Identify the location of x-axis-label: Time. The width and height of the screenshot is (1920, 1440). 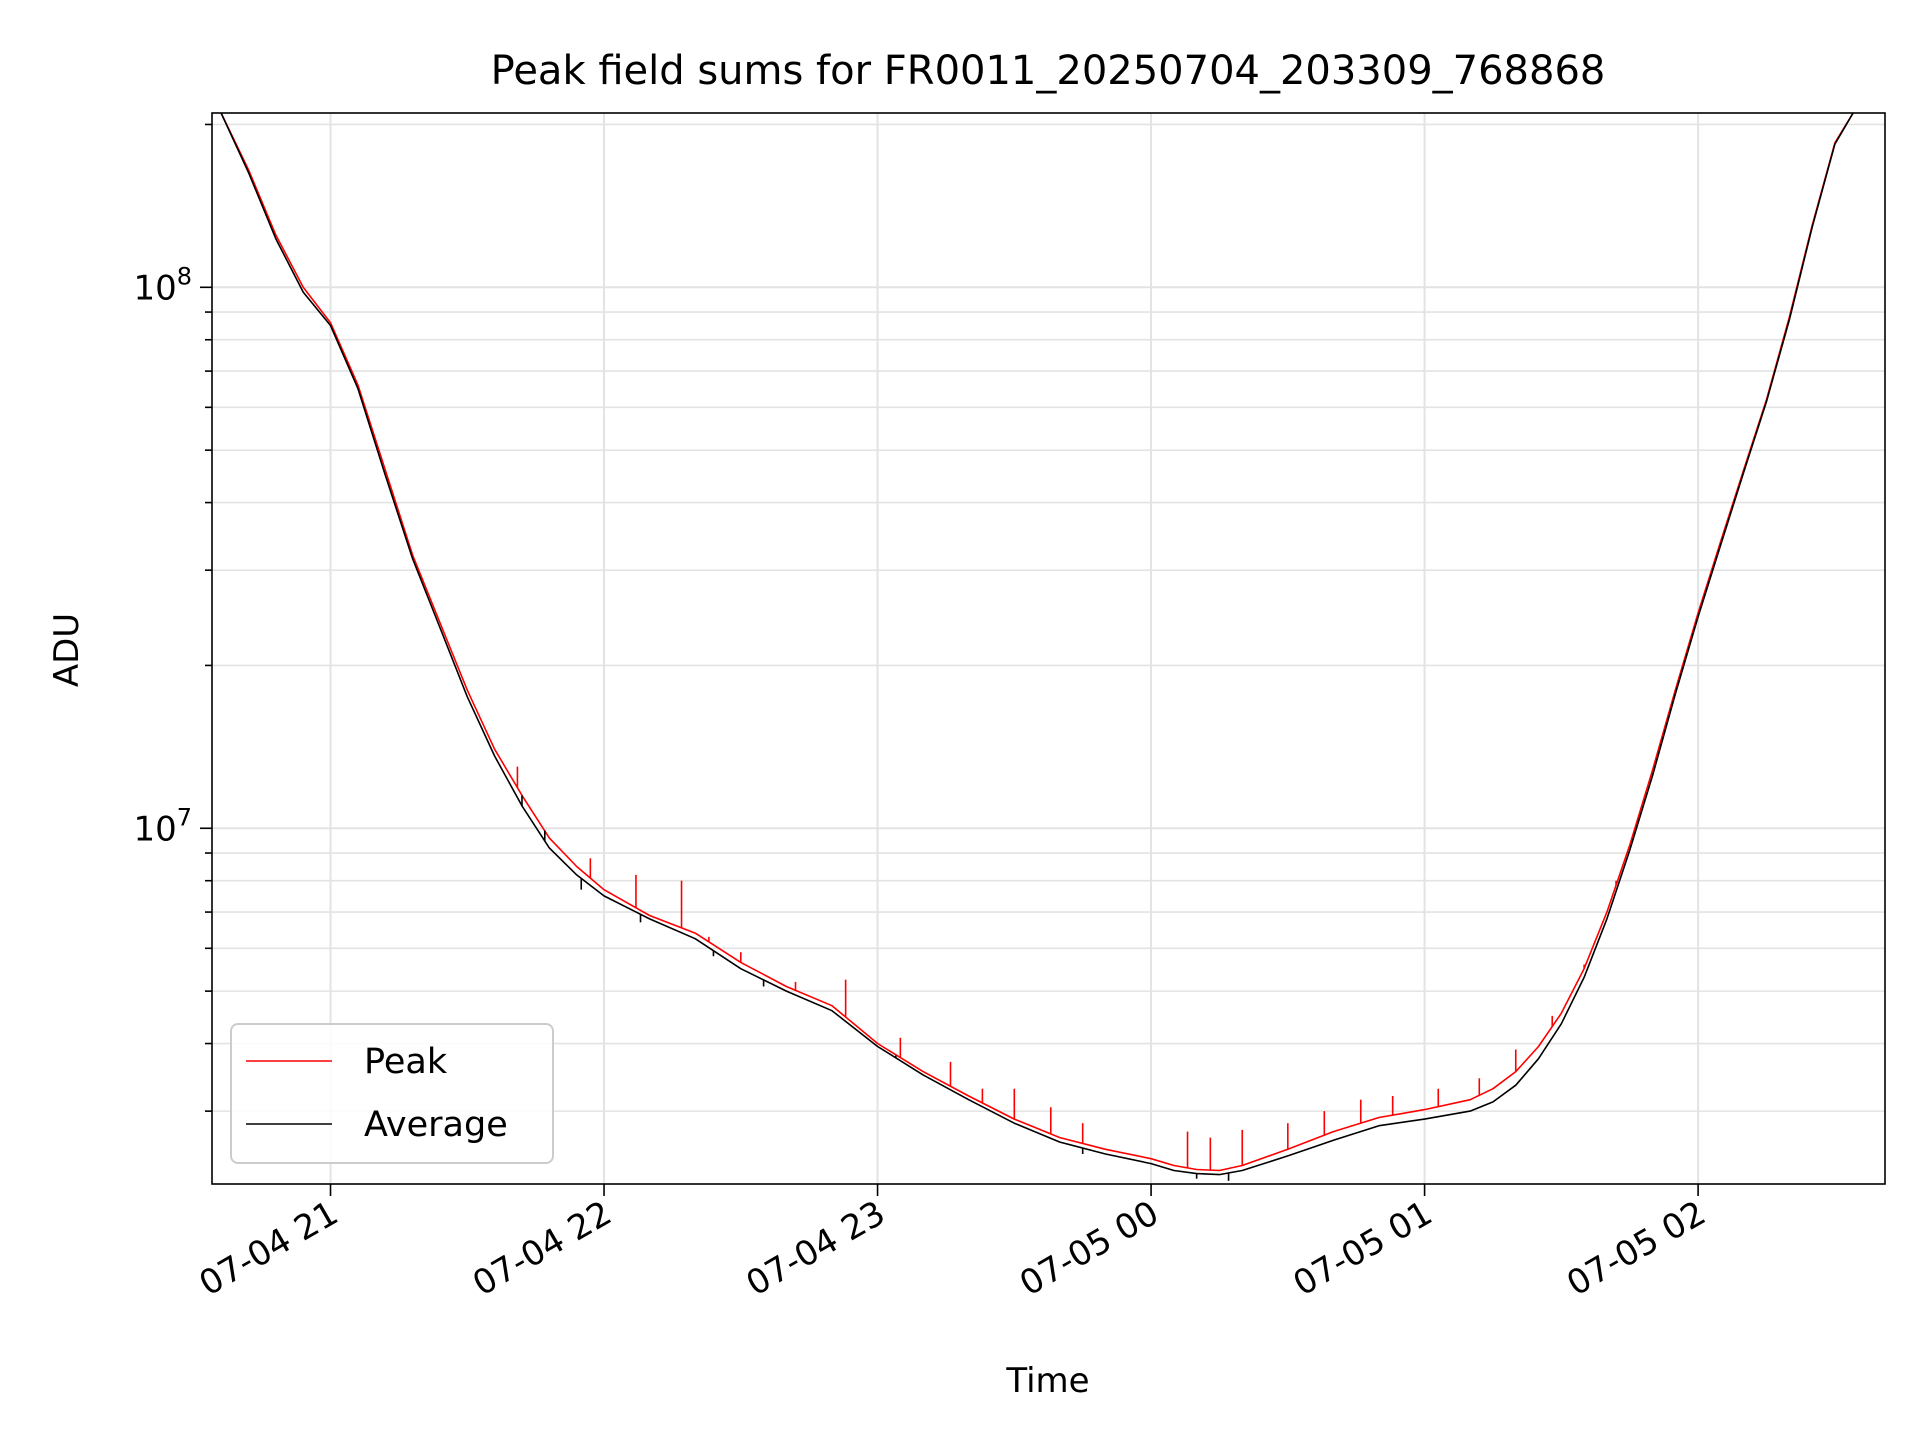
(1047, 1381).